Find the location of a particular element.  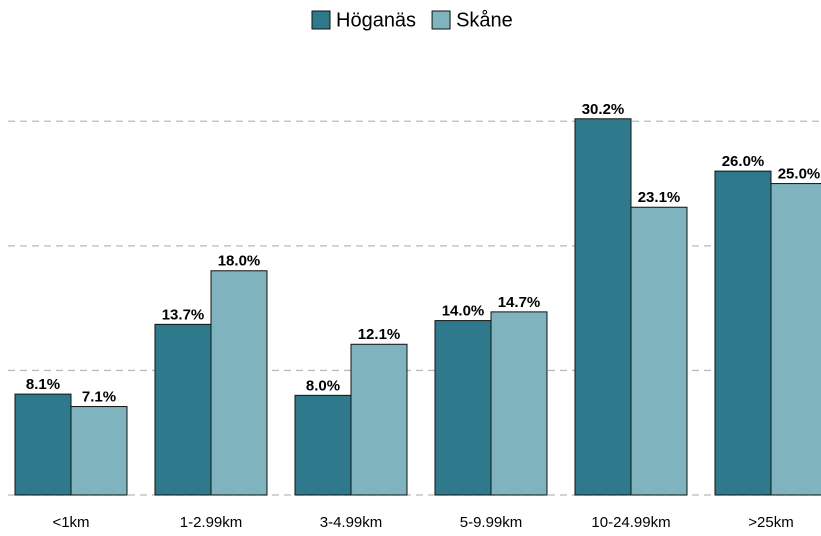

value-label: 14.0% is located at coordinates (463, 311).